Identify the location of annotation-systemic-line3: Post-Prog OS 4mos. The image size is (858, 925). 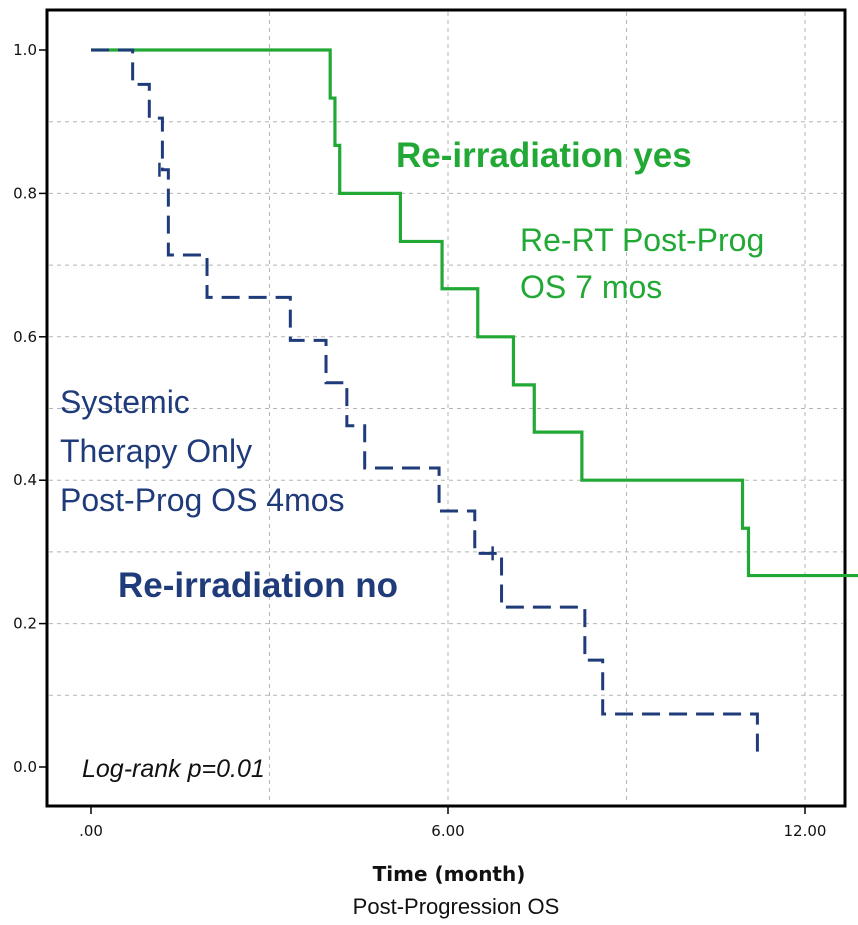
(202, 500).